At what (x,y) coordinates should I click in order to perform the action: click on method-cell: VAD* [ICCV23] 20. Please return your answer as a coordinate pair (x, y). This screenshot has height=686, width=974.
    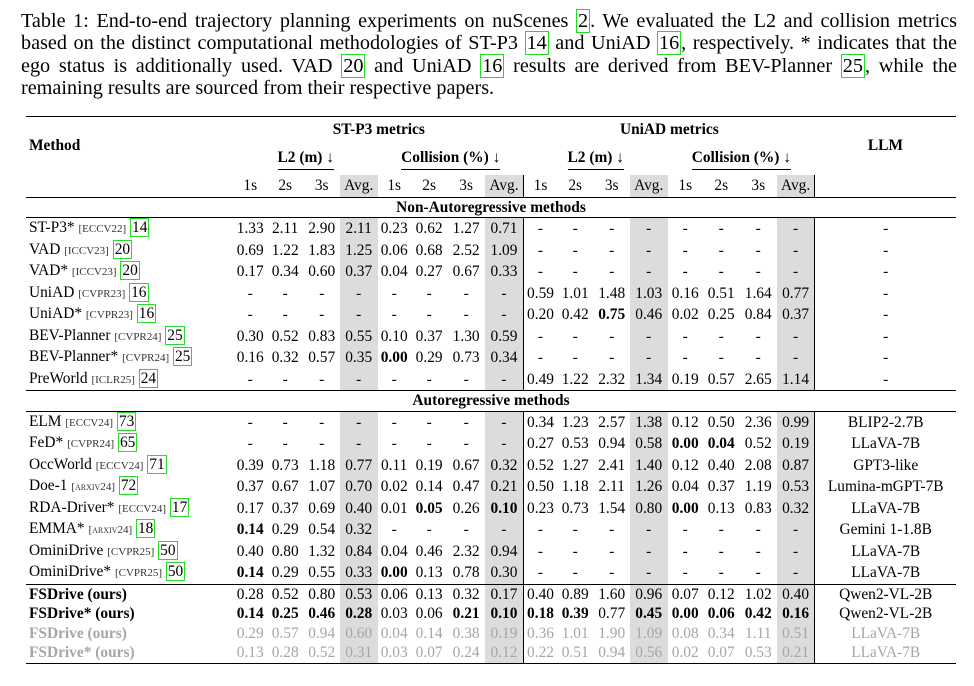
    Looking at the image, I should click on (130, 272).